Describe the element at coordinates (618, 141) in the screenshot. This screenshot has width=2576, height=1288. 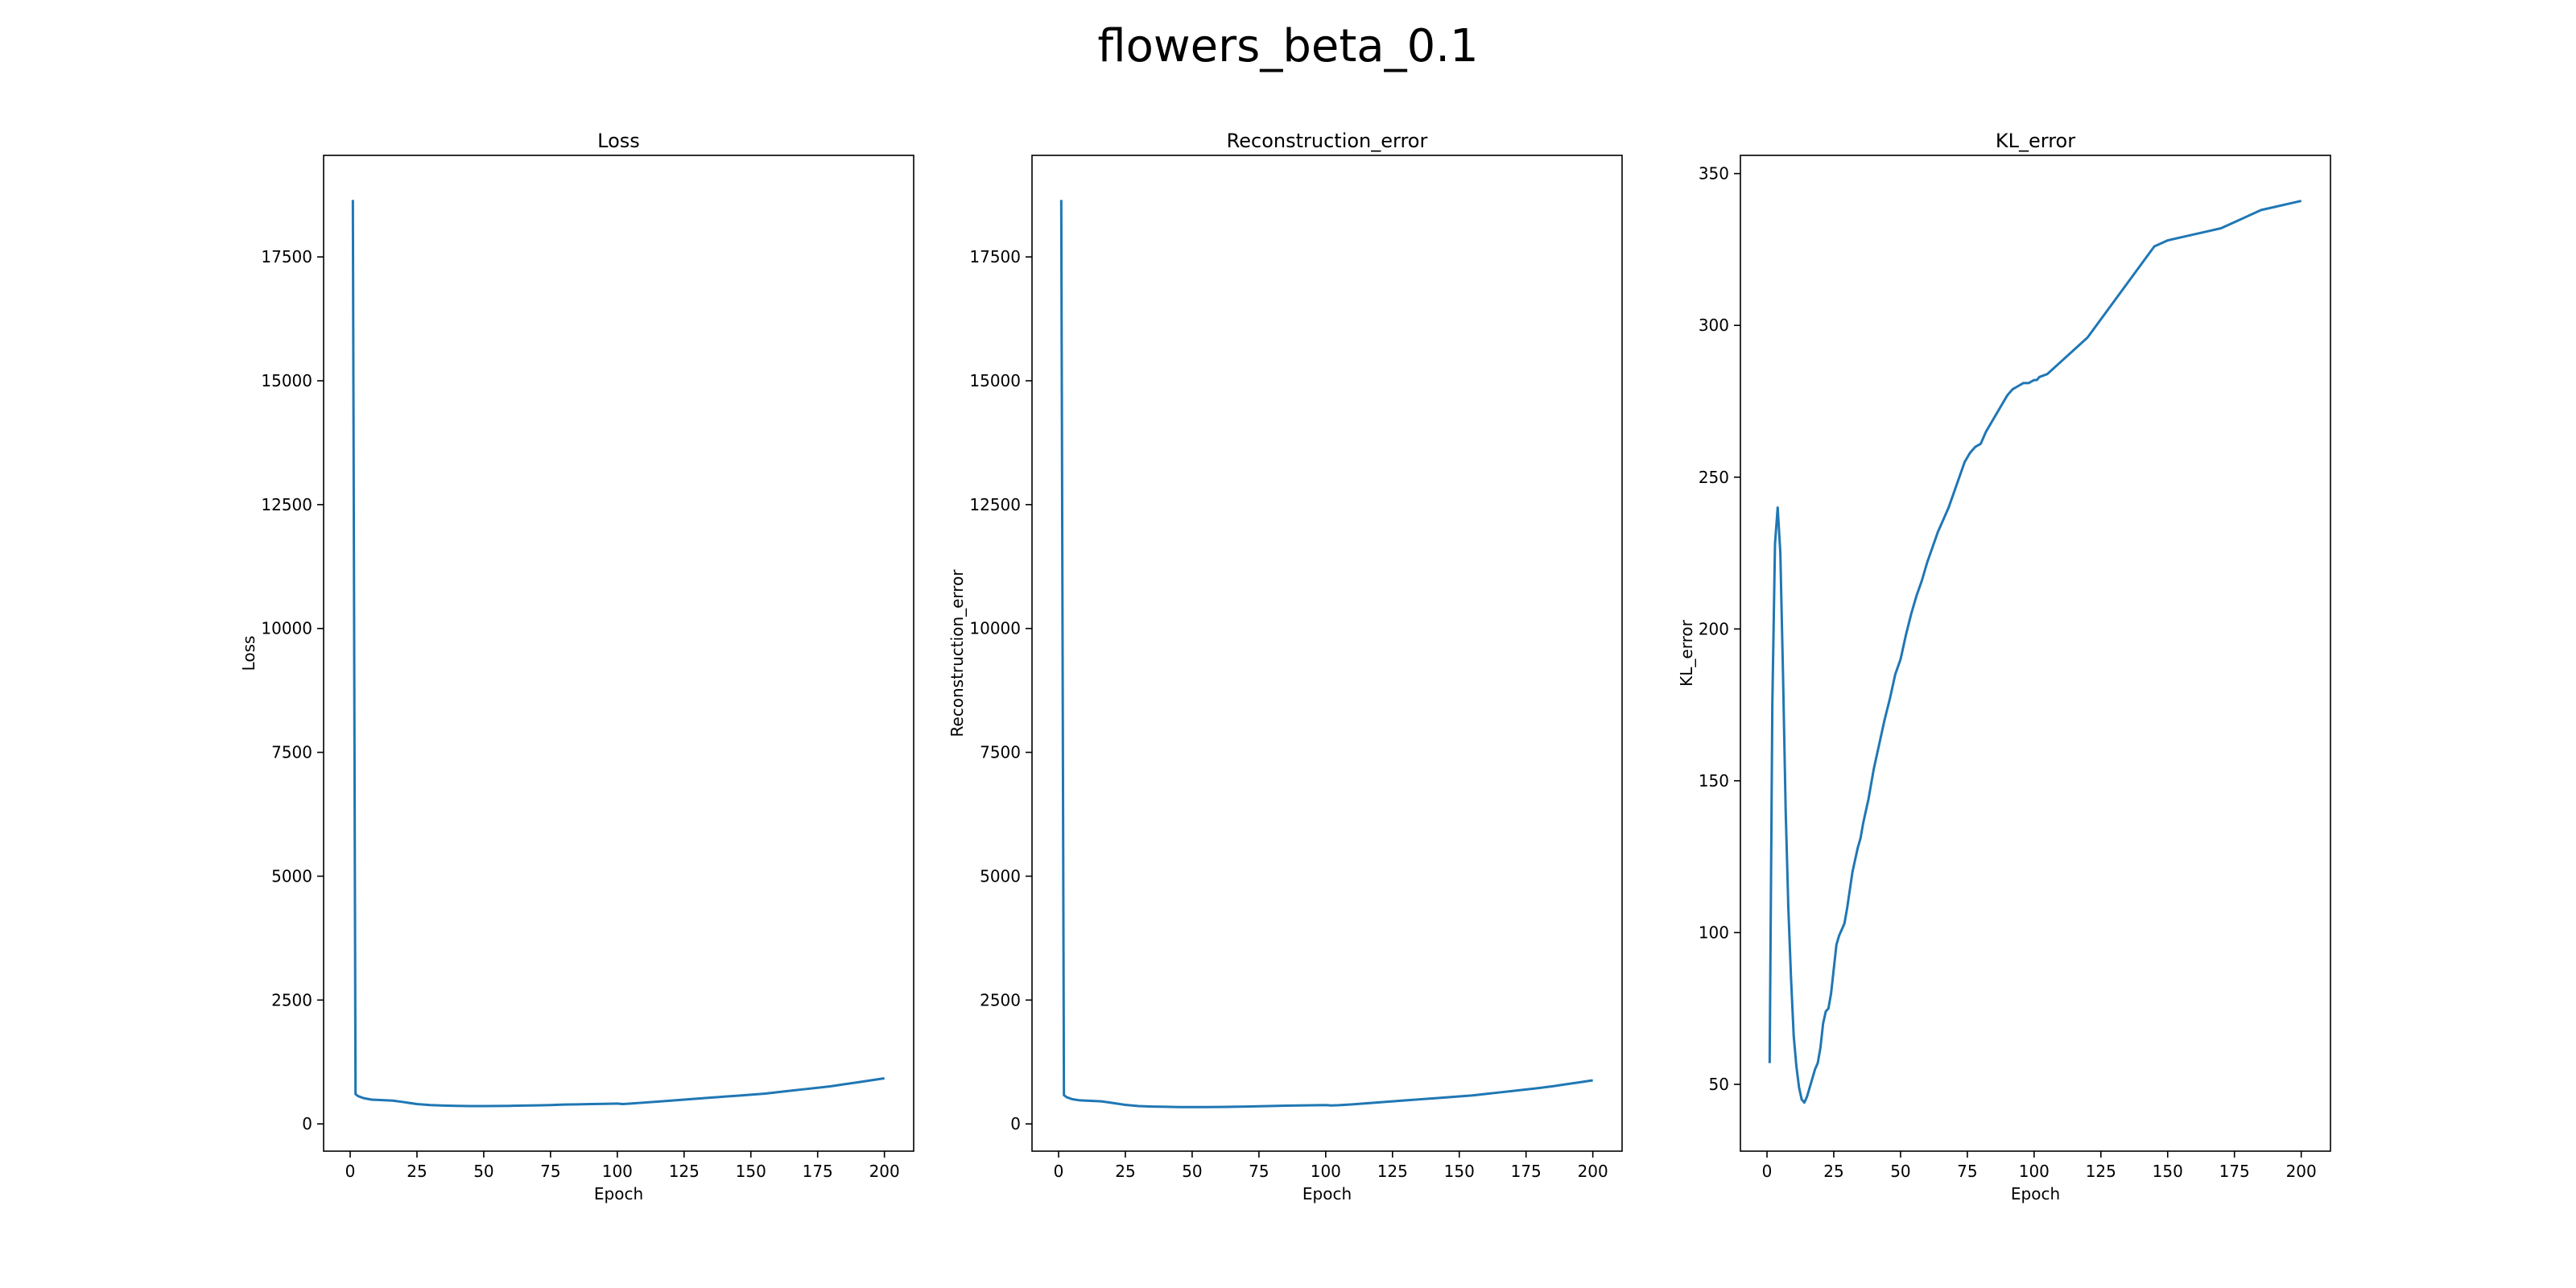
I see `subplot-title-1: Loss` at that location.